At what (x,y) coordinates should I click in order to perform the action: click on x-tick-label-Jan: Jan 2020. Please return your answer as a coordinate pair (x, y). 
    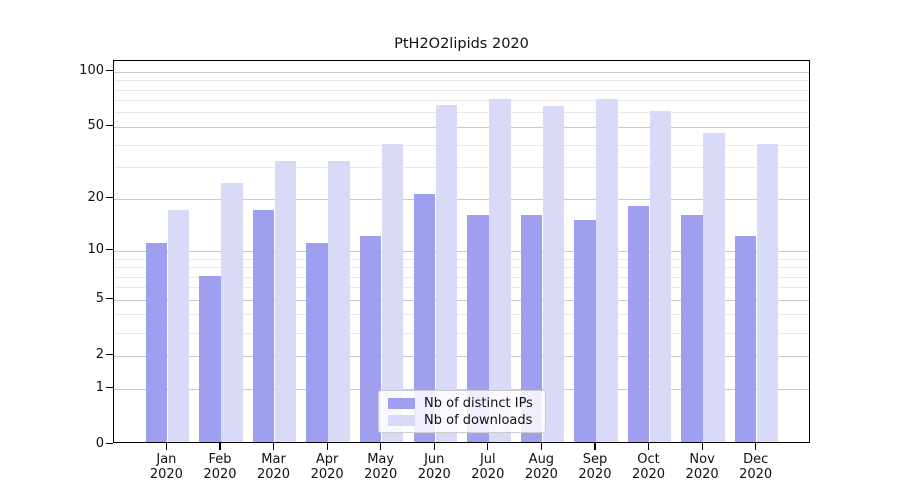
    Looking at the image, I should click on (166, 467).